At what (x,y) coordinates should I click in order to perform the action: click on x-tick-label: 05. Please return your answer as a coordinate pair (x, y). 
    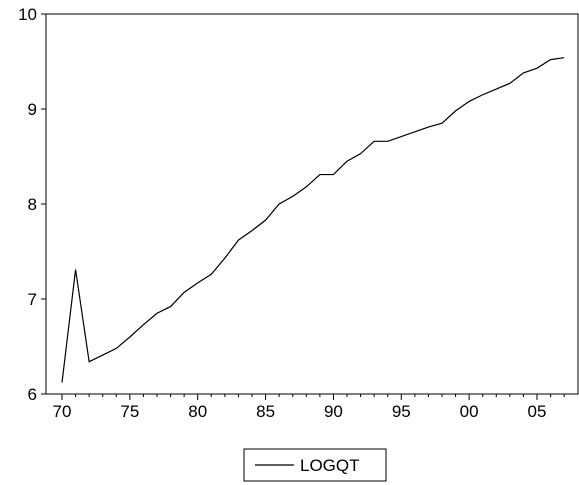
    Looking at the image, I should click on (537, 411).